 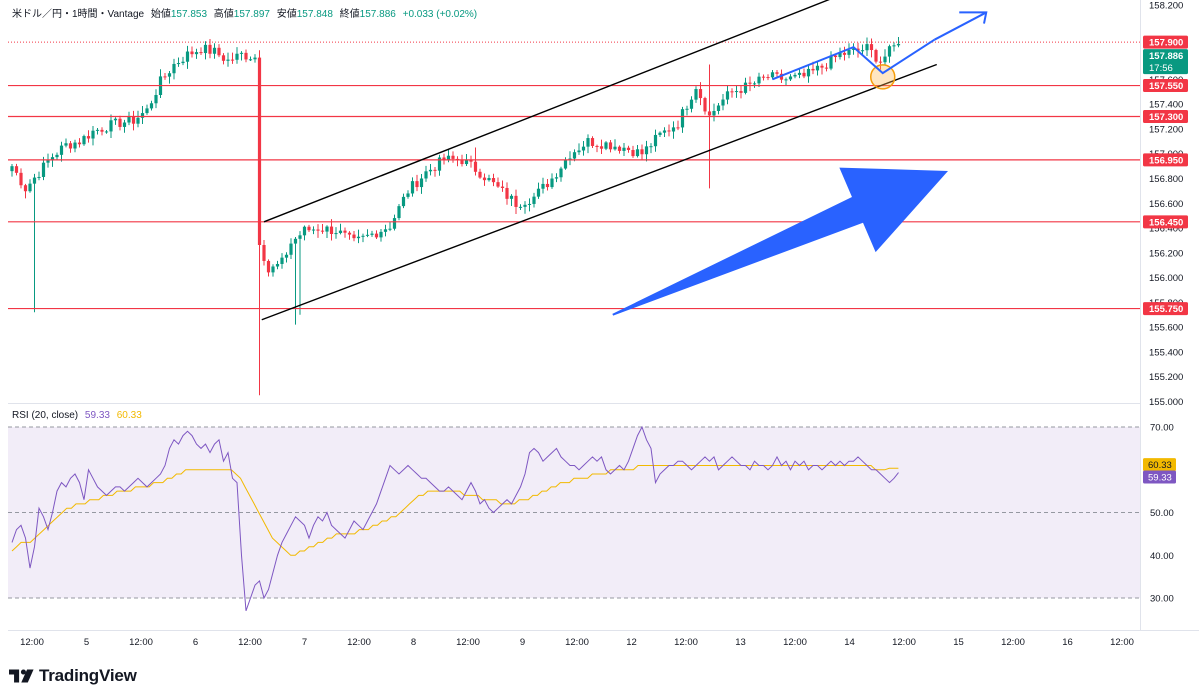 What do you see at coordinates (251, 14) in the screenshot?
I see `high-value: 157.897` at bounding box center [251, 14].